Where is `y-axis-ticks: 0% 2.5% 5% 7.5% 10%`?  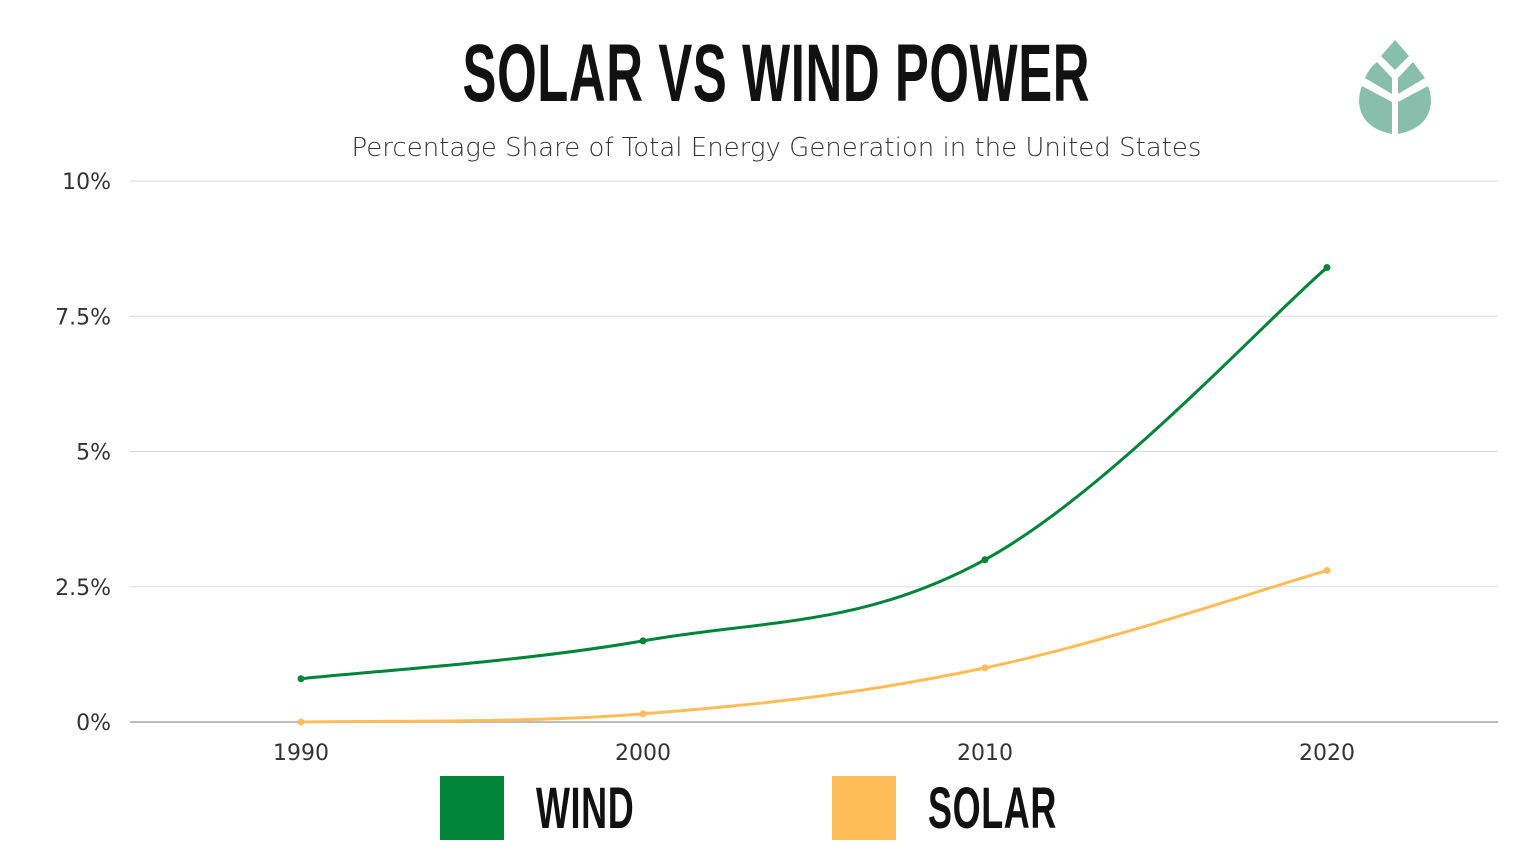
y-axis-ticks: 0% 2.5% 5% 7.5% 10% is located at coordinates (83, 453).